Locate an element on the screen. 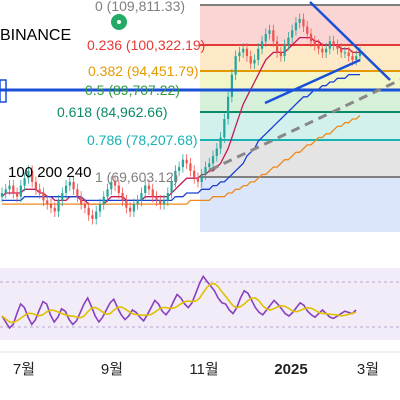  fib-label-0: 0 (109,811.33) is located at coordinates (140, 7).